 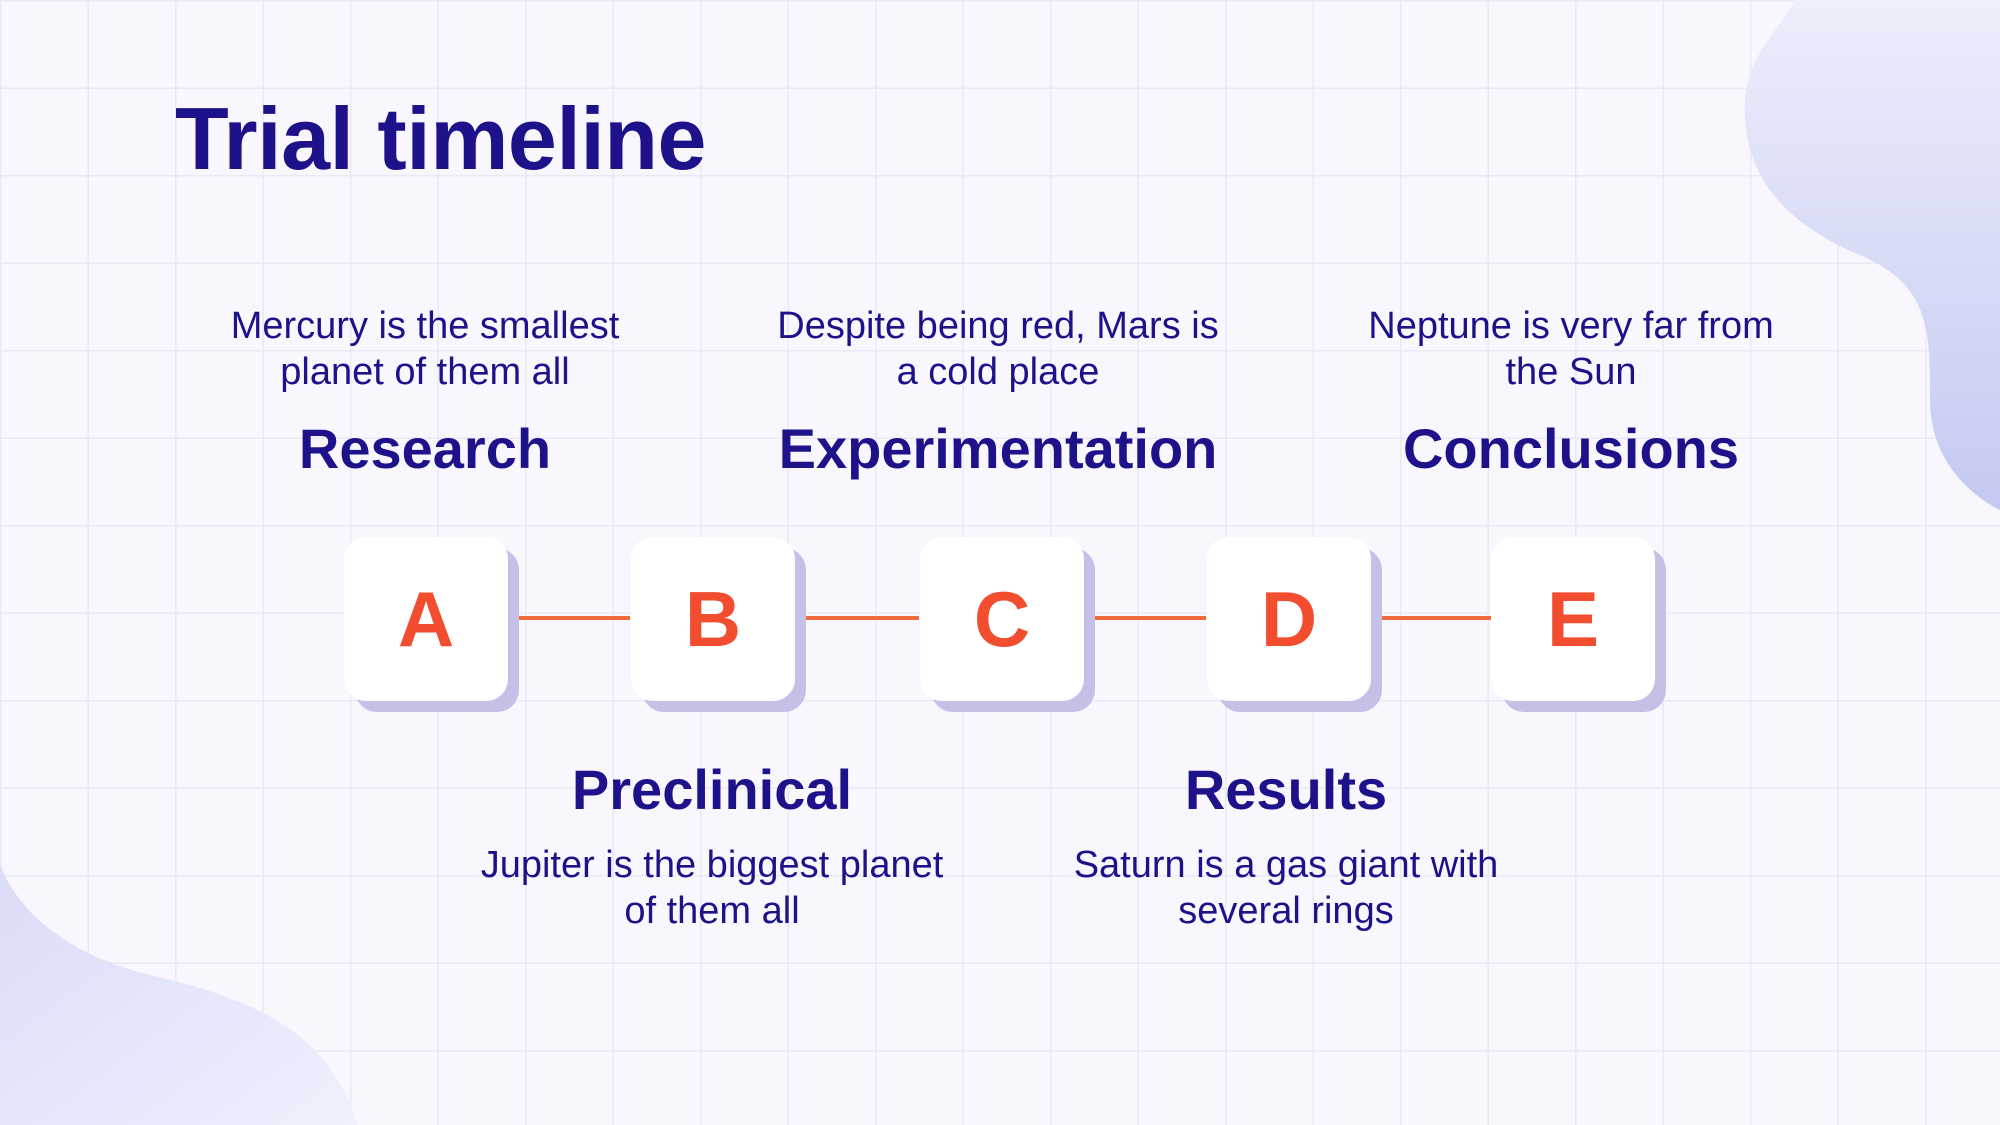 I want to click on step-d-letter: D, so click(x=1289, y=618).